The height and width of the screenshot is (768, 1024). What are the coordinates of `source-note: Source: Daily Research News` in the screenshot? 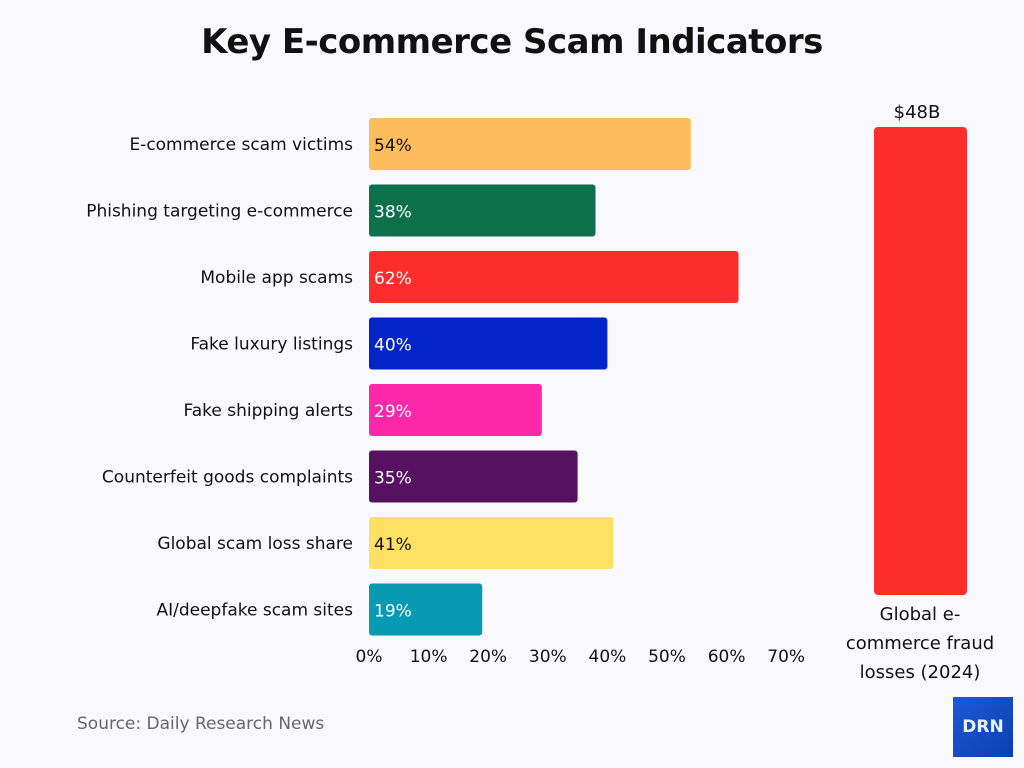 It's located at (201, 724).